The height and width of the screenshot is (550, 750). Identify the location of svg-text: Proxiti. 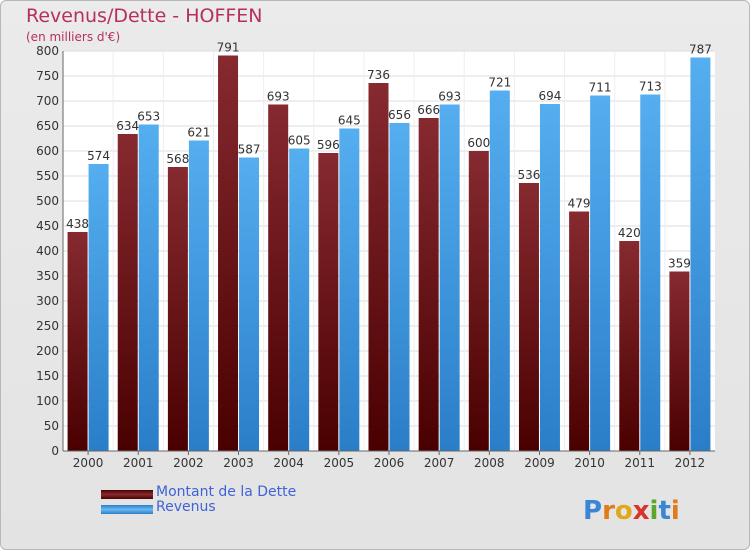
(631, 511).